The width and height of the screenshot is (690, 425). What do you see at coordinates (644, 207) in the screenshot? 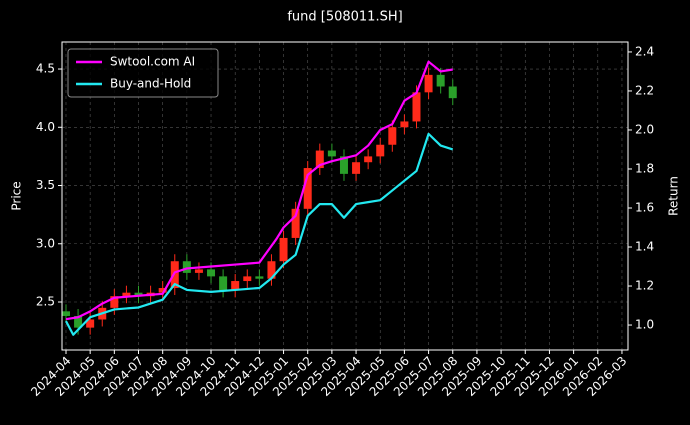
I see `y2-tick-label: 1.6` at bounding box center [644, 207].